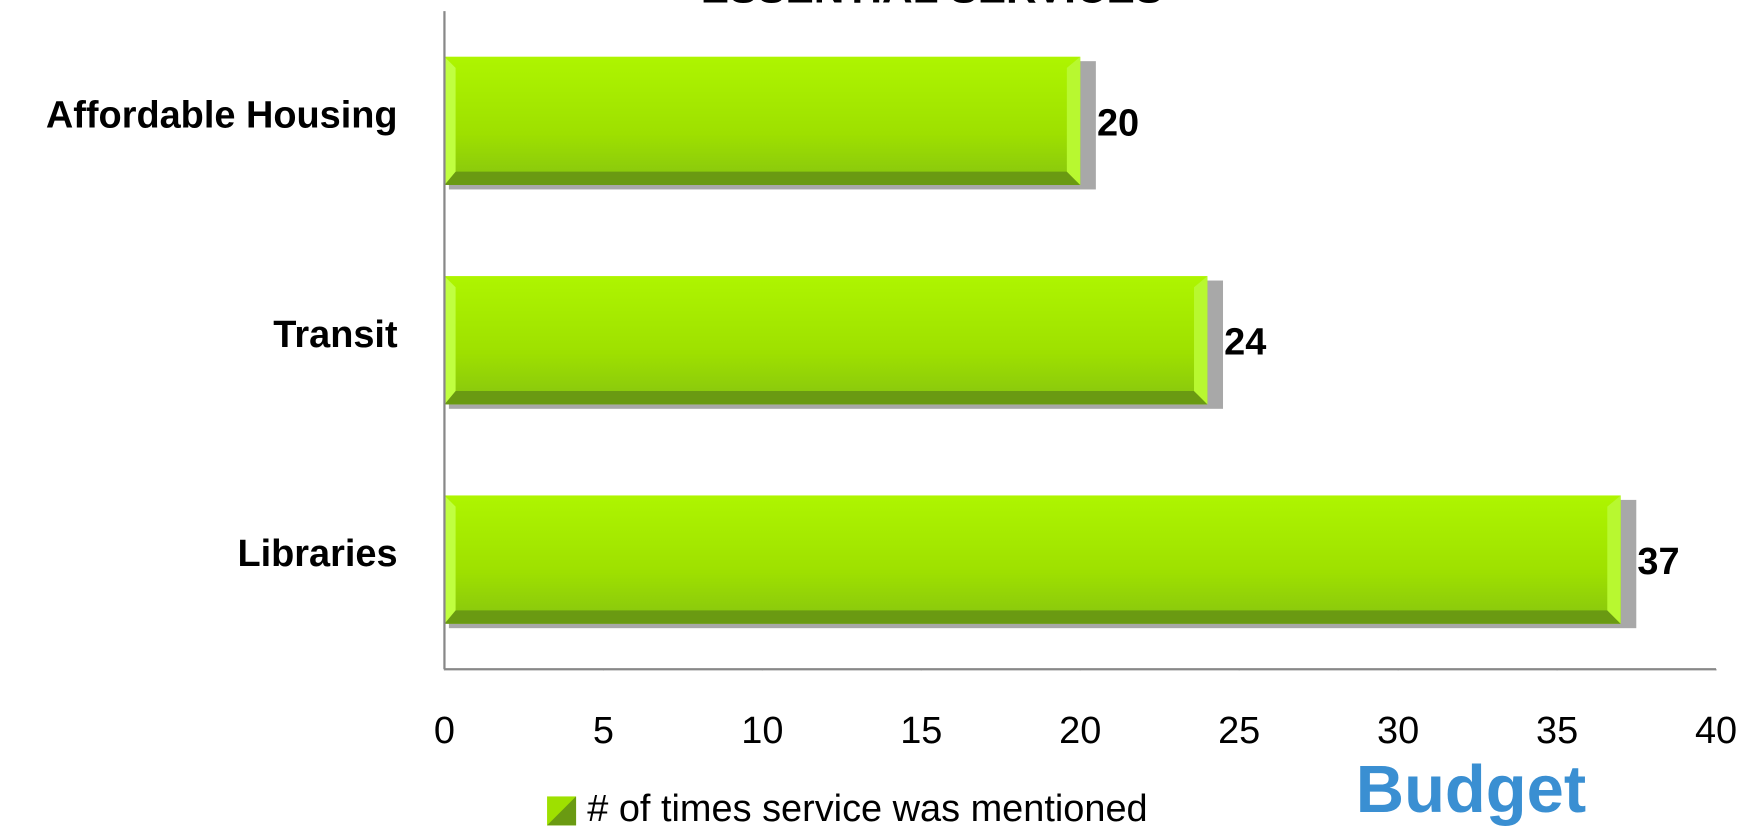 The width and height of the screenshot is (1750, 831). Describe the element at coordinates (222, 116) in the screenshot. I see `y-tick-label: Affordable Housing` at that location.